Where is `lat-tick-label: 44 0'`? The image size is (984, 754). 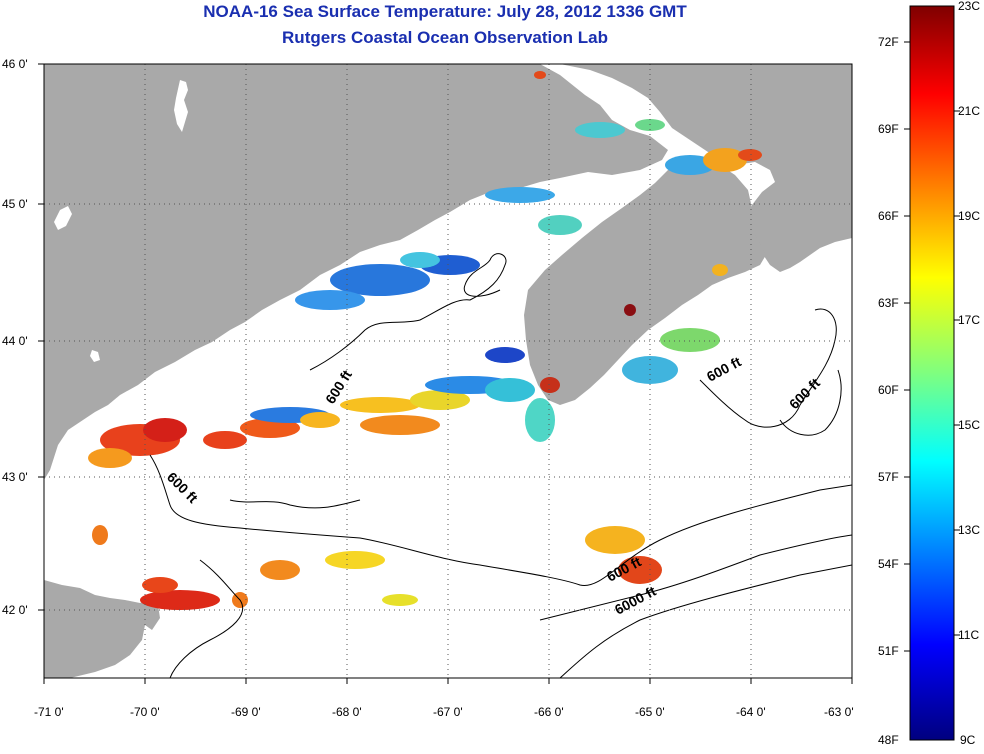
lat-tick-label: 44 0' is located at coordinates (15, 341).